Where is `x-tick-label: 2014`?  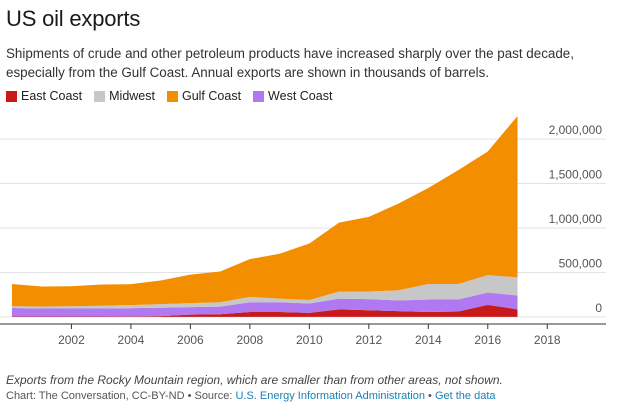 x-tick-label: 2014 is located at coordinates (428, 340).